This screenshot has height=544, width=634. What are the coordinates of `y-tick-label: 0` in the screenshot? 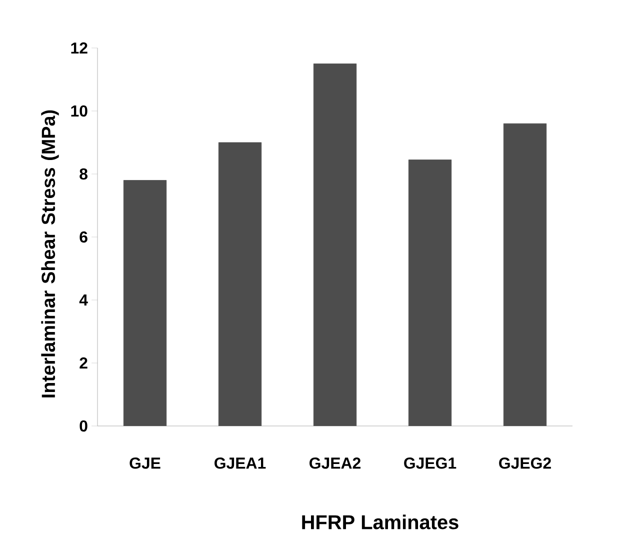 It's located at (84, 426).